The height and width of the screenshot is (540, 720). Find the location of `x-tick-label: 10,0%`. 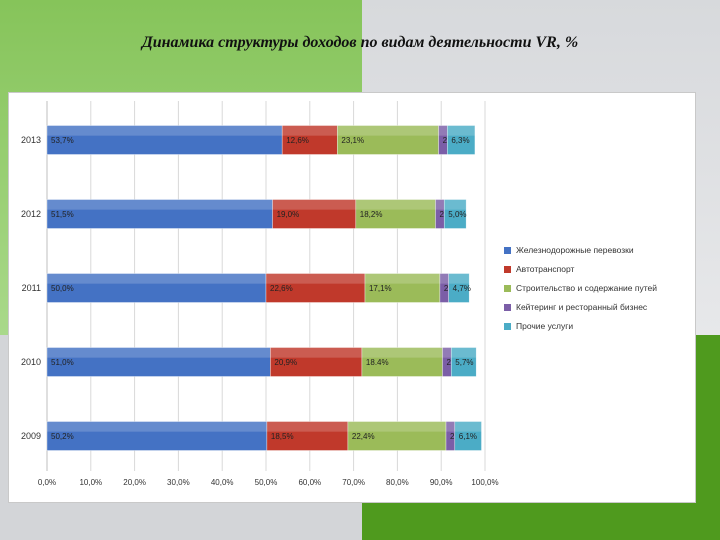

x-tick-label: 10,0% is located at coordinates (90, 482).